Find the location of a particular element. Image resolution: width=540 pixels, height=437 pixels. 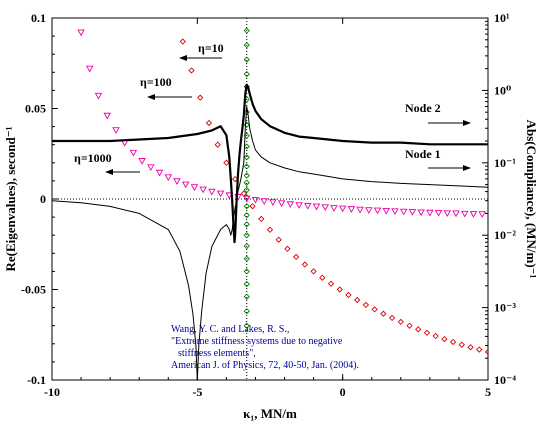

y-tick-label: 0 is located at coordinates (43, 199).